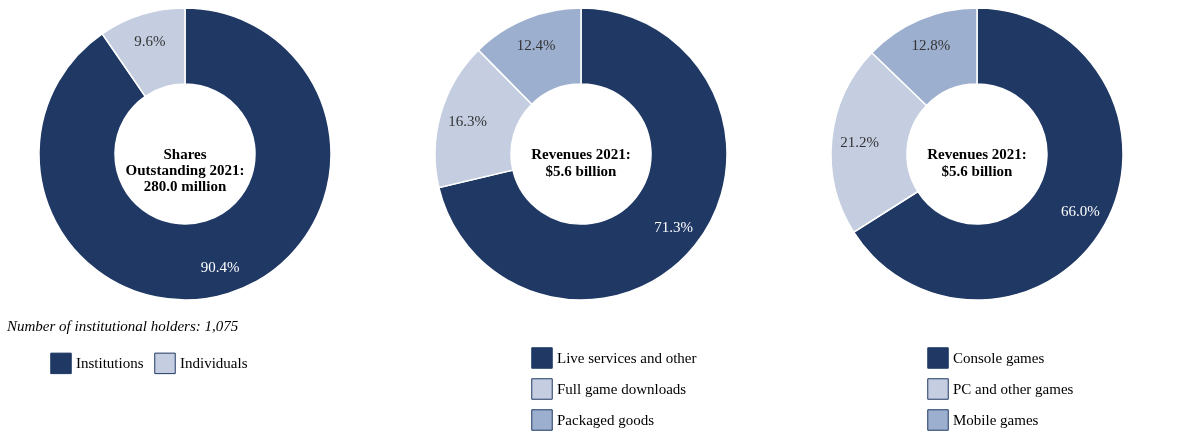 The image size is (1190, 432). What do you see at coordinates (606, 420) in the screenshot?
I see `legend-label: Packaged goods` at bounding box center [606, 420].